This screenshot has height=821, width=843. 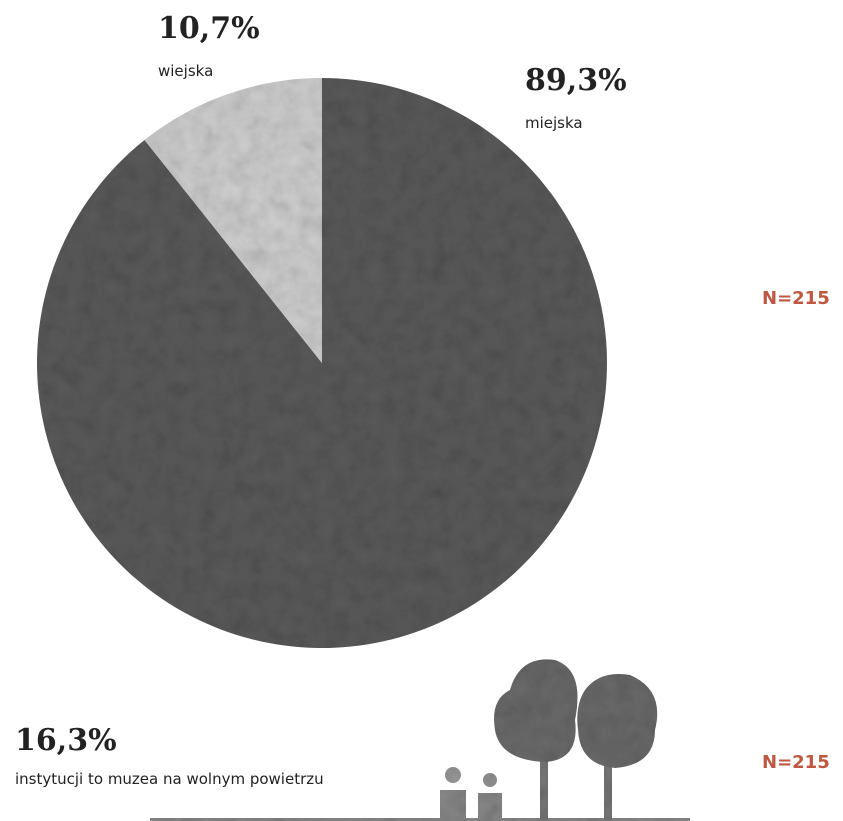 What do you see at coordinates (185, 71) in the screenshot?
I see `slice-category-label: wiejska` at bounding box center [185, 71].